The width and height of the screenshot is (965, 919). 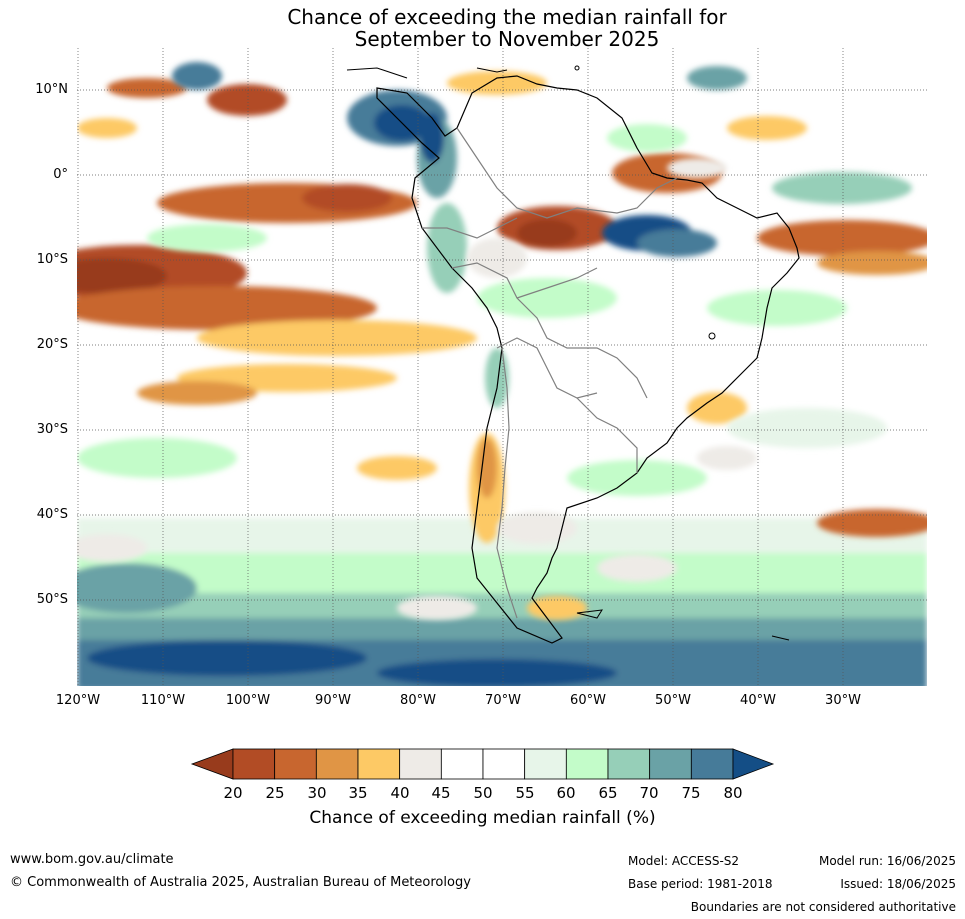 What do you see at coordinates (898, 884) in the screenshot?
I see `issued-date: Issued: 18/06/2025` at bounding box center [898, 884].